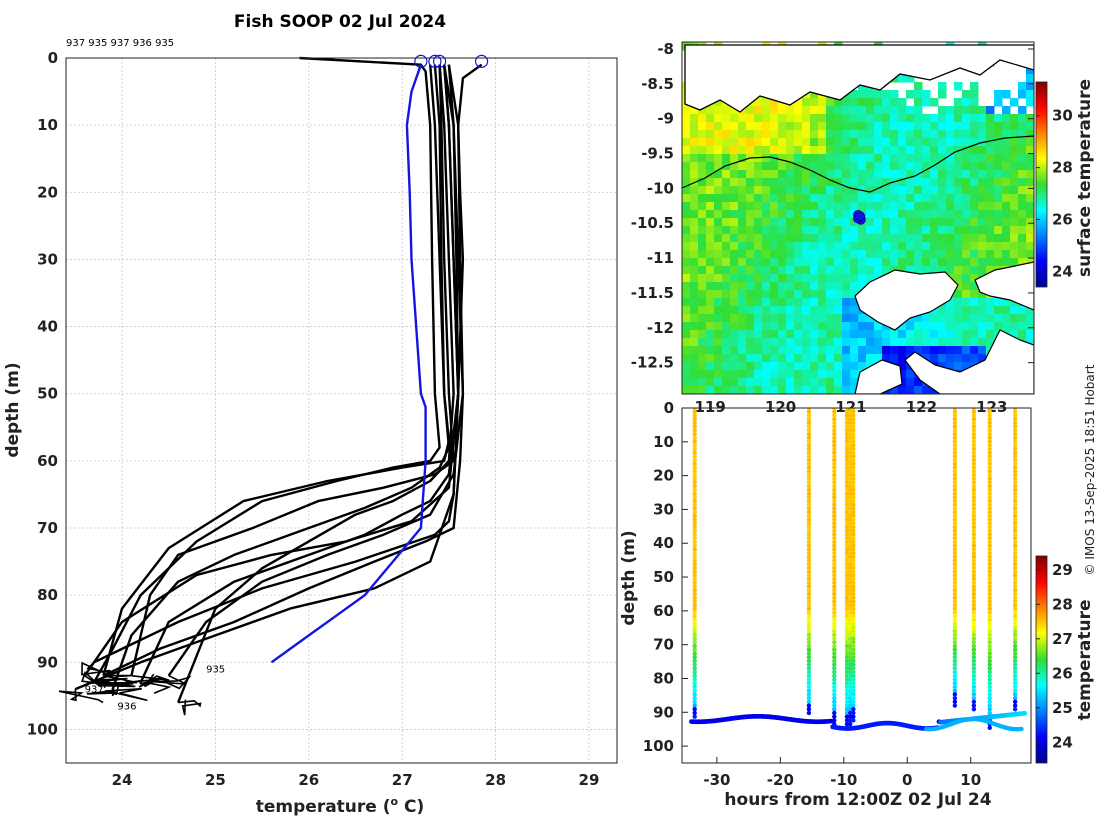  I want to click on surface-marker, so click(421, 61).